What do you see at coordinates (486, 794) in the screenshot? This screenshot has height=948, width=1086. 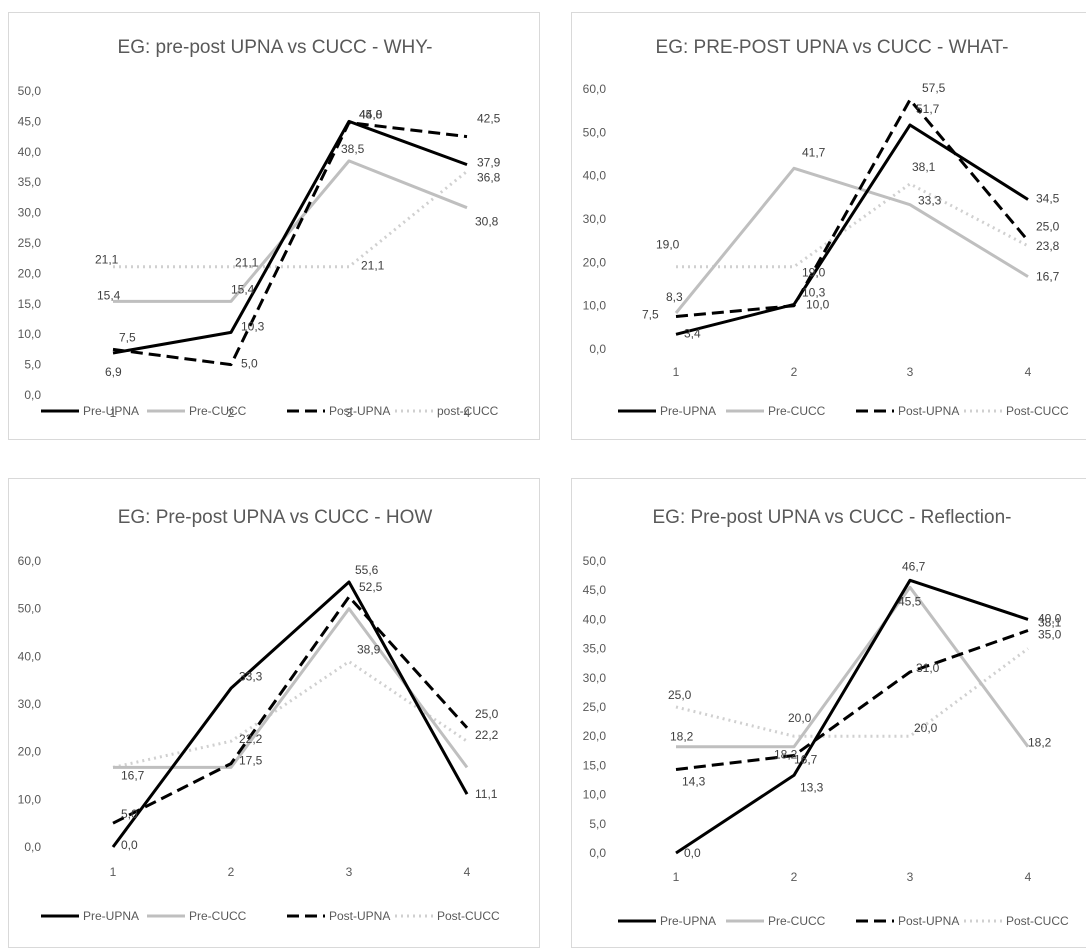 I see `data-label: 11,1` at bounding box center [486, 794].